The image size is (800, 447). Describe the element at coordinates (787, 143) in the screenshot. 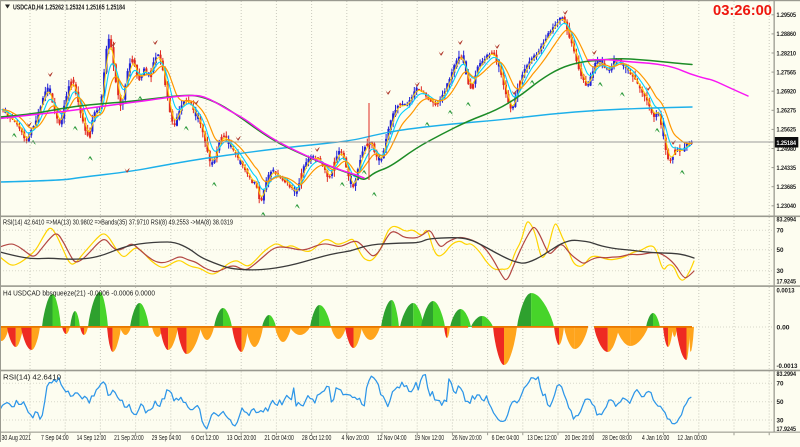

I see `svg-text: 1.25184` at that location.